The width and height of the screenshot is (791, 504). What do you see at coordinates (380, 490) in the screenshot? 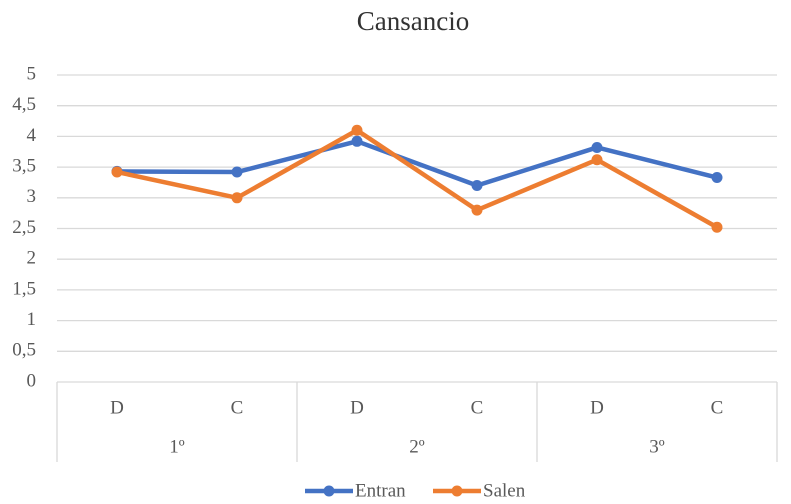
I see `legend-label: Entran` at bounding box center [380, 490].